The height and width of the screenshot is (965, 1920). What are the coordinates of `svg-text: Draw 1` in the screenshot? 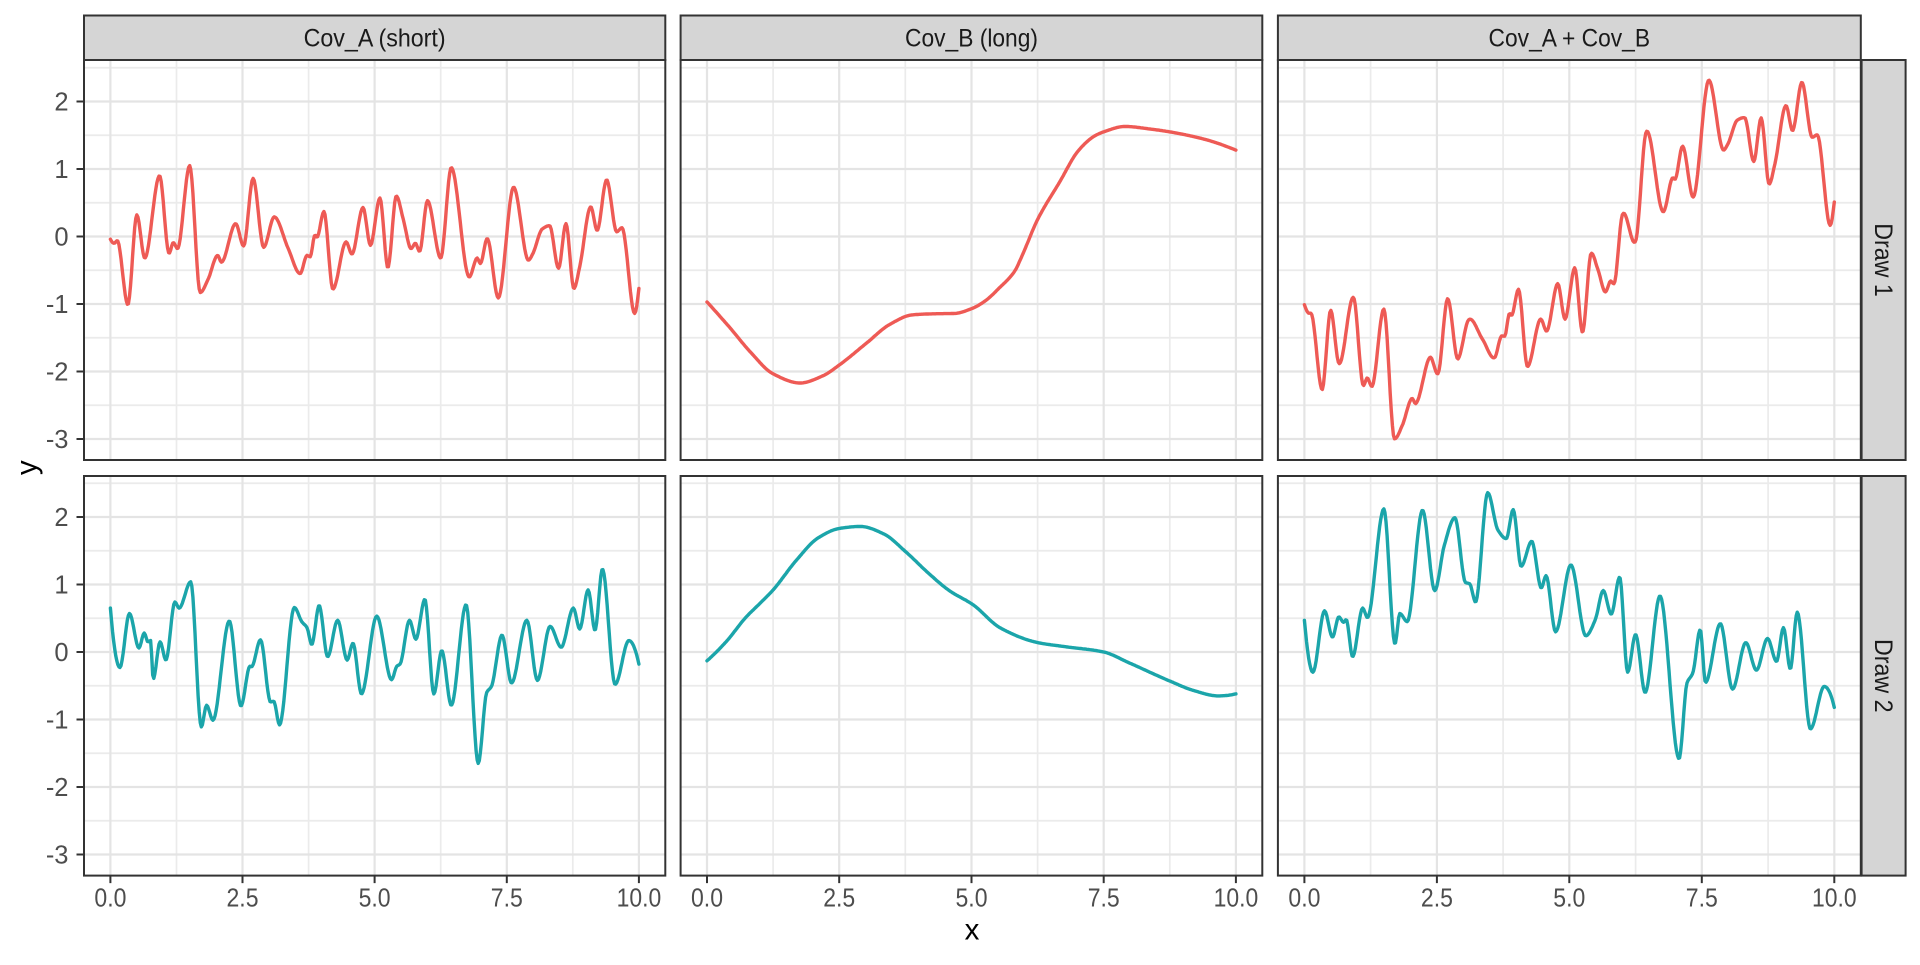 It's located at (1882, 260).